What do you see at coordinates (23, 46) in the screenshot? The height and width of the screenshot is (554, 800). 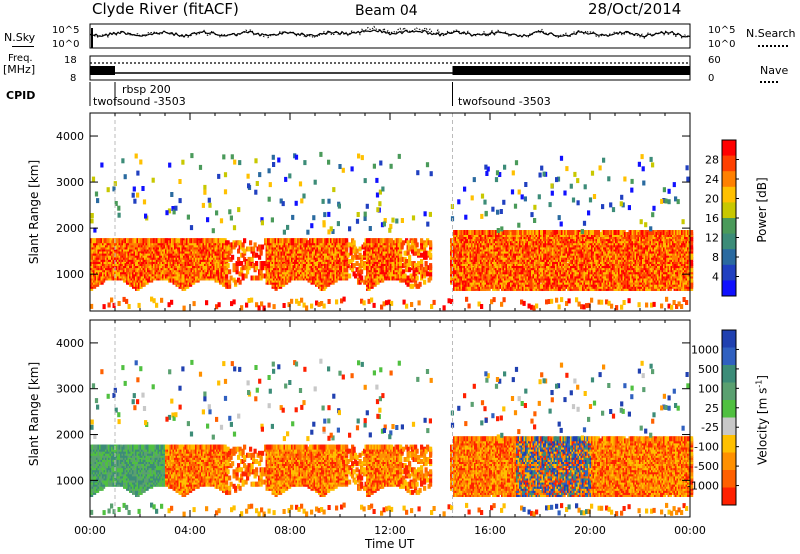 I see `nsky-underline` at bounding box center [23, 46].